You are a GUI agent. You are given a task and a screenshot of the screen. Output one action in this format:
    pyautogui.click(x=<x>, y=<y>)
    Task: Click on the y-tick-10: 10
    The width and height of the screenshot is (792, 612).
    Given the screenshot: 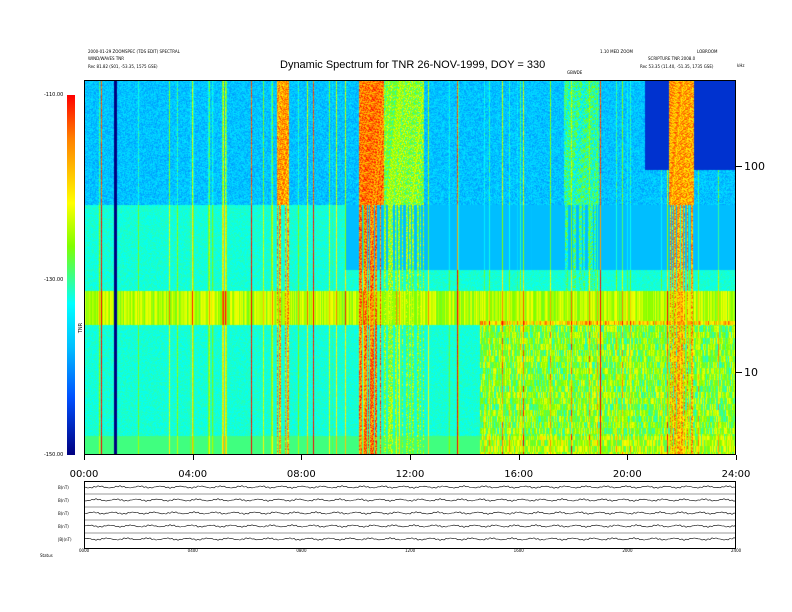 What is the action you would take?
    pyautogui.click(x=751, y=372)
    